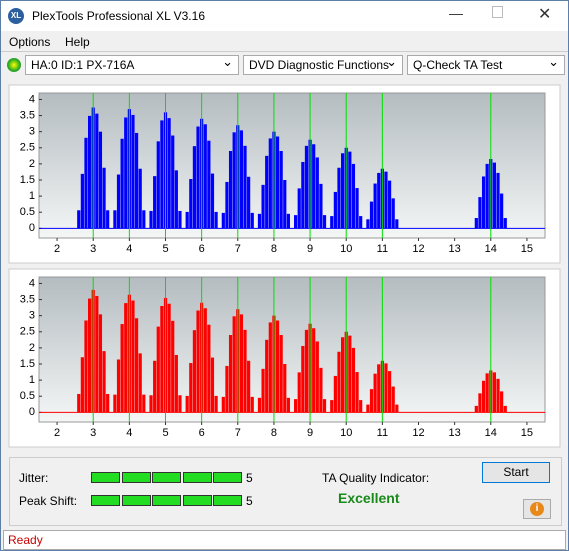 The image size is (569, 551). What do you see at coordinates (456, 13) in the screenshot?
I see `minimize-button: —` at bounding box center [456, 13].